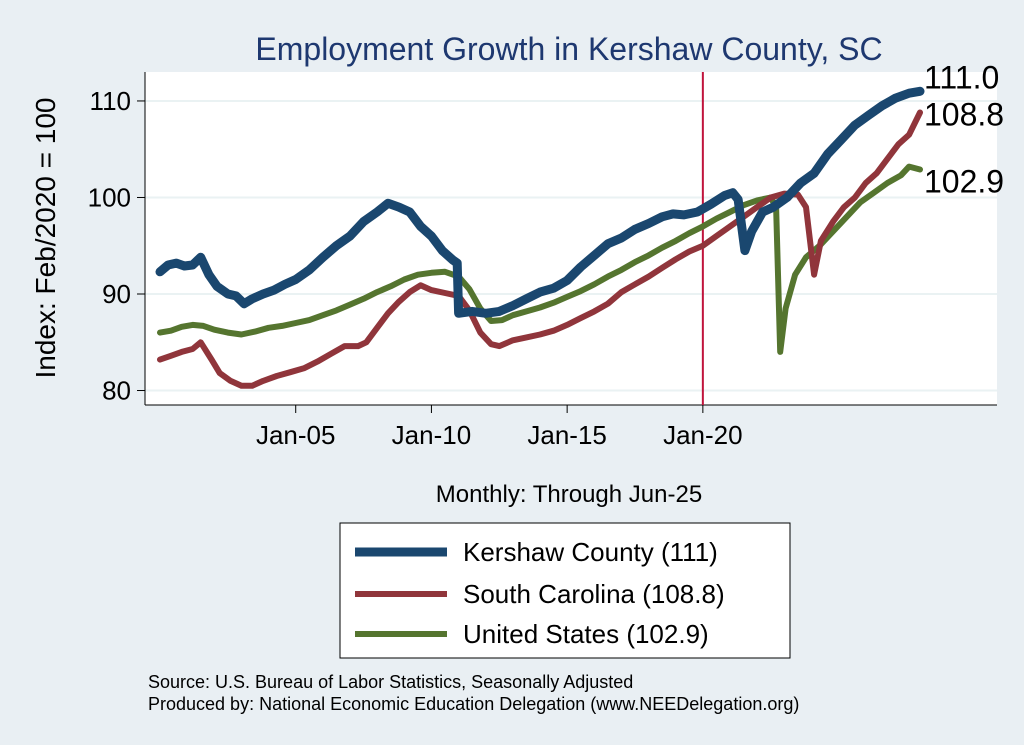 Image resolution: width=1024 pixels, height=745 pixels. What do you see at coordinates (703, 435) in the screenshot?
I see `x-tick-label: Jan-20` at bounding box center [703, 435].